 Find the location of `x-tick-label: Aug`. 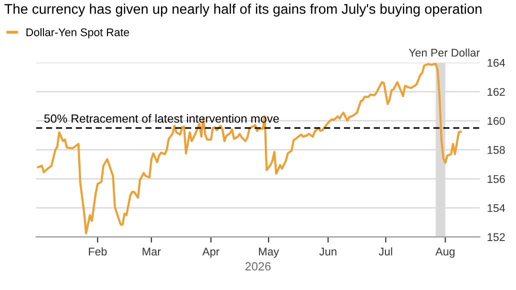

x-tick-label: Aug is located at coordinates (444, 253).